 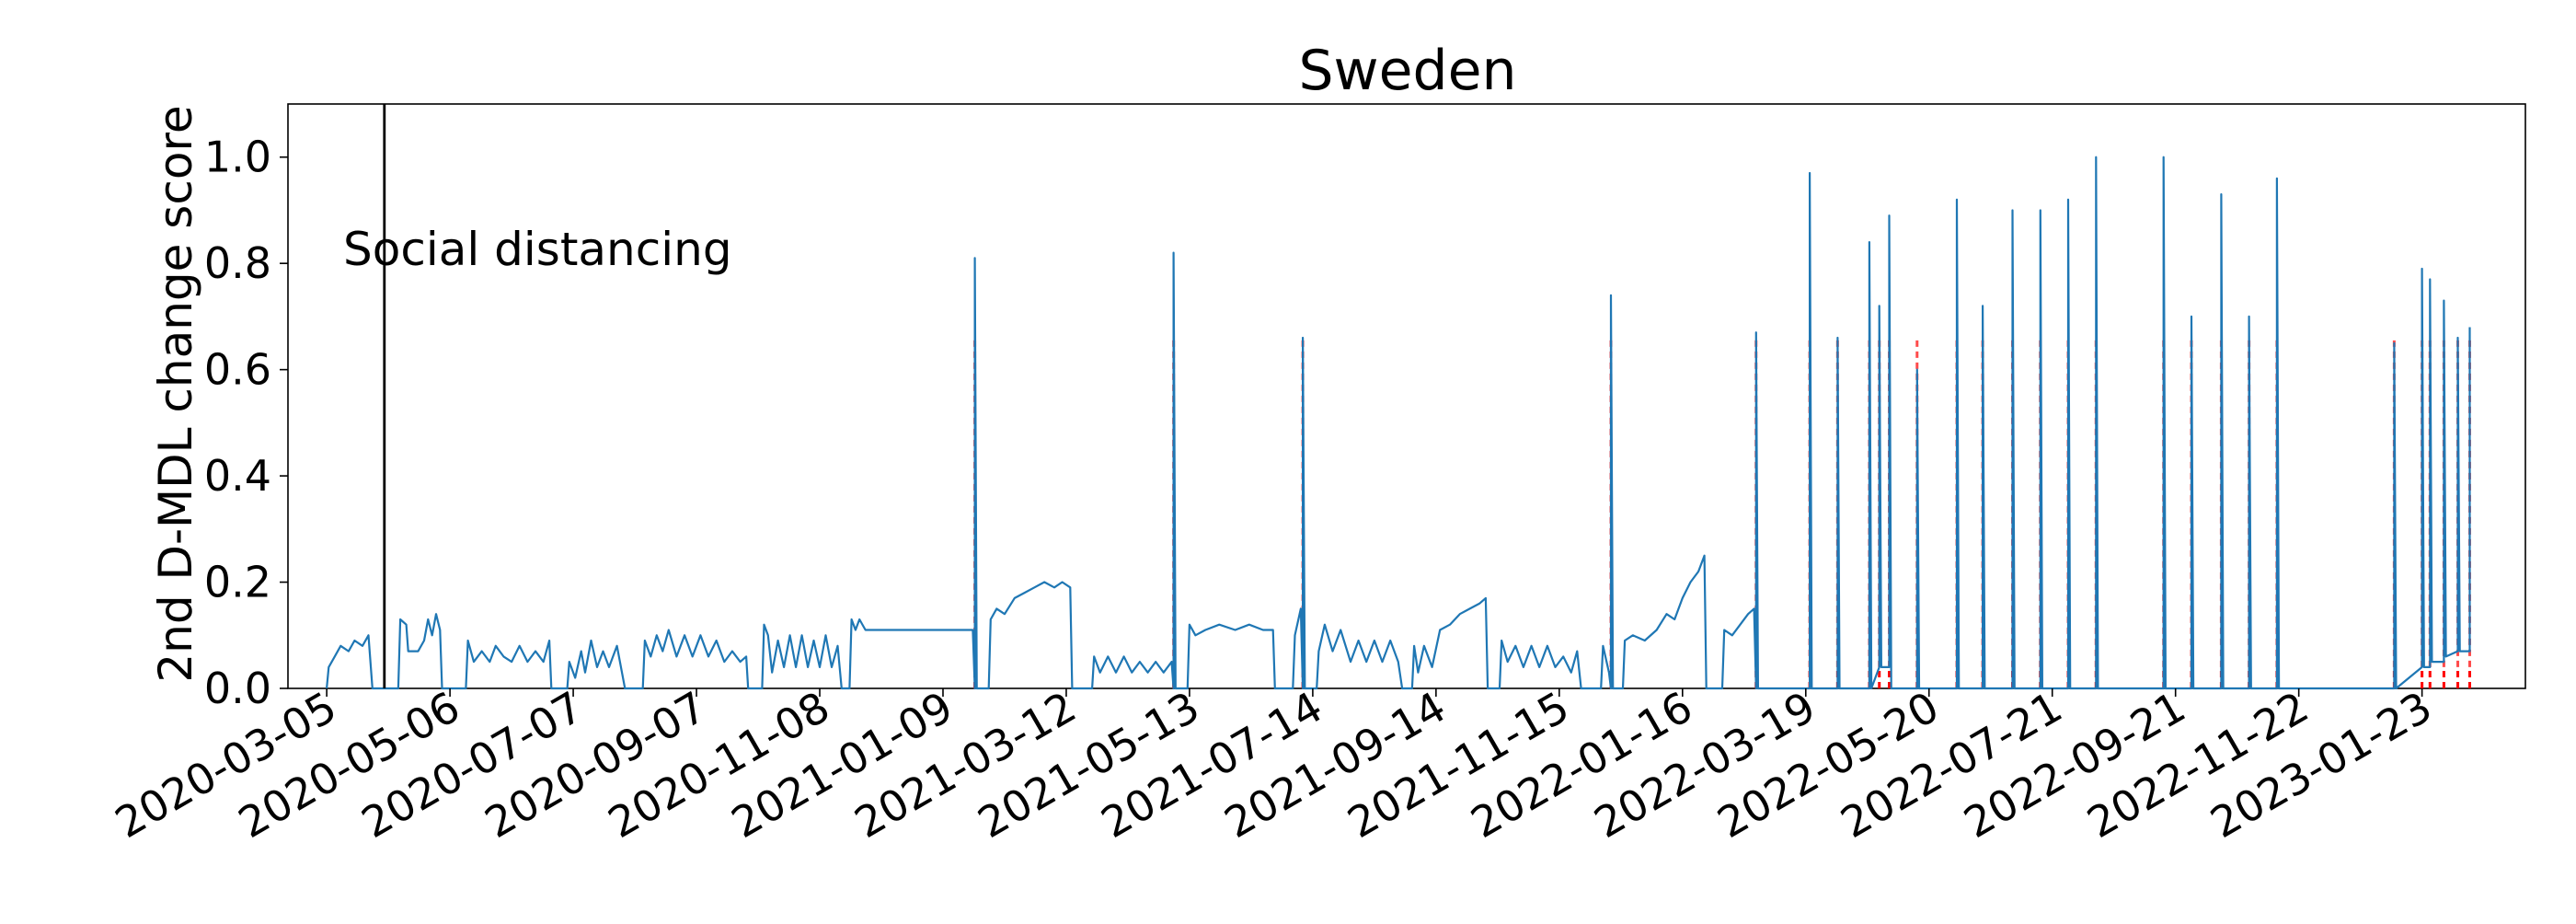 I want to click on y-tick-label: 0.0, so click(x=237, y=688).